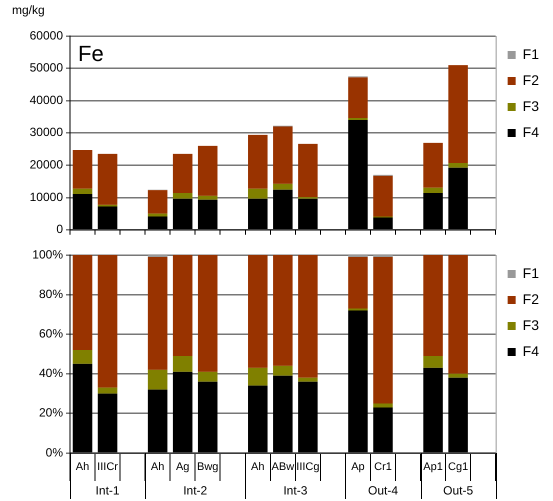 The width and height of the screenshot is (553, 501). What do you see at coordinates (433, 467) in the screenshot?
I see `x-tick-label: Ap1` at bounding box center [433, 467].